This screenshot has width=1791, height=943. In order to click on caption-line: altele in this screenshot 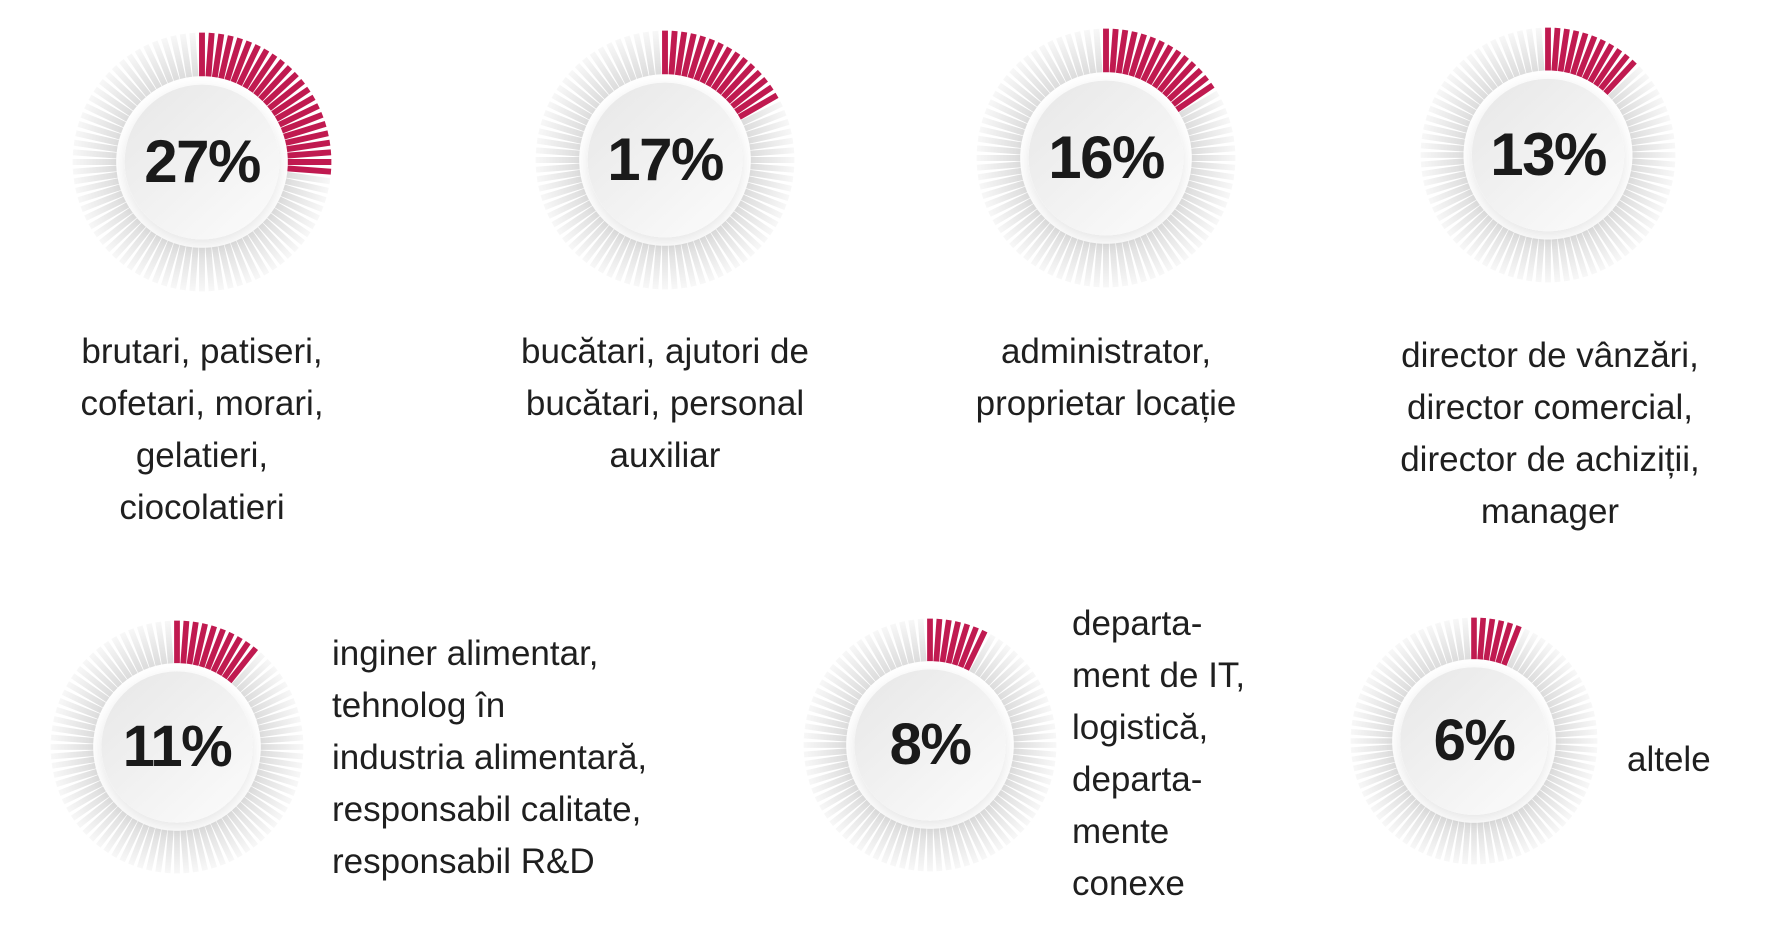, I will do `click(1669, 759)`.